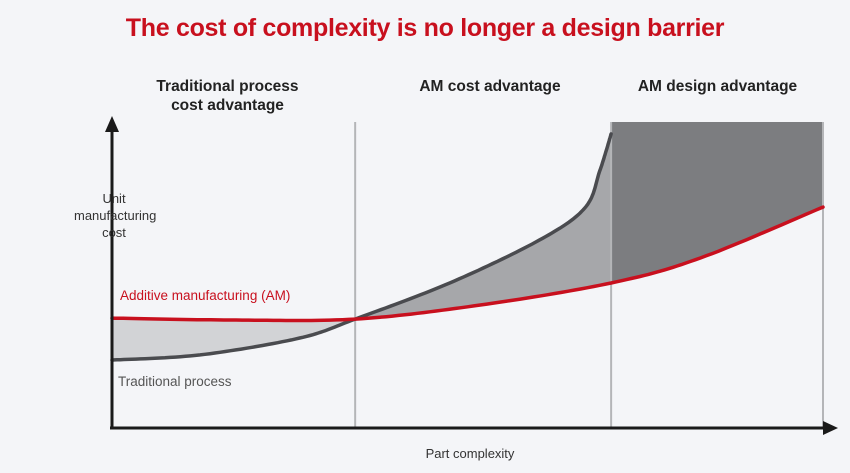 The height and width of the screenshot is (473, 850). I want to click on y-axis-label: Unit manufacturing cost, so click(115, 215).